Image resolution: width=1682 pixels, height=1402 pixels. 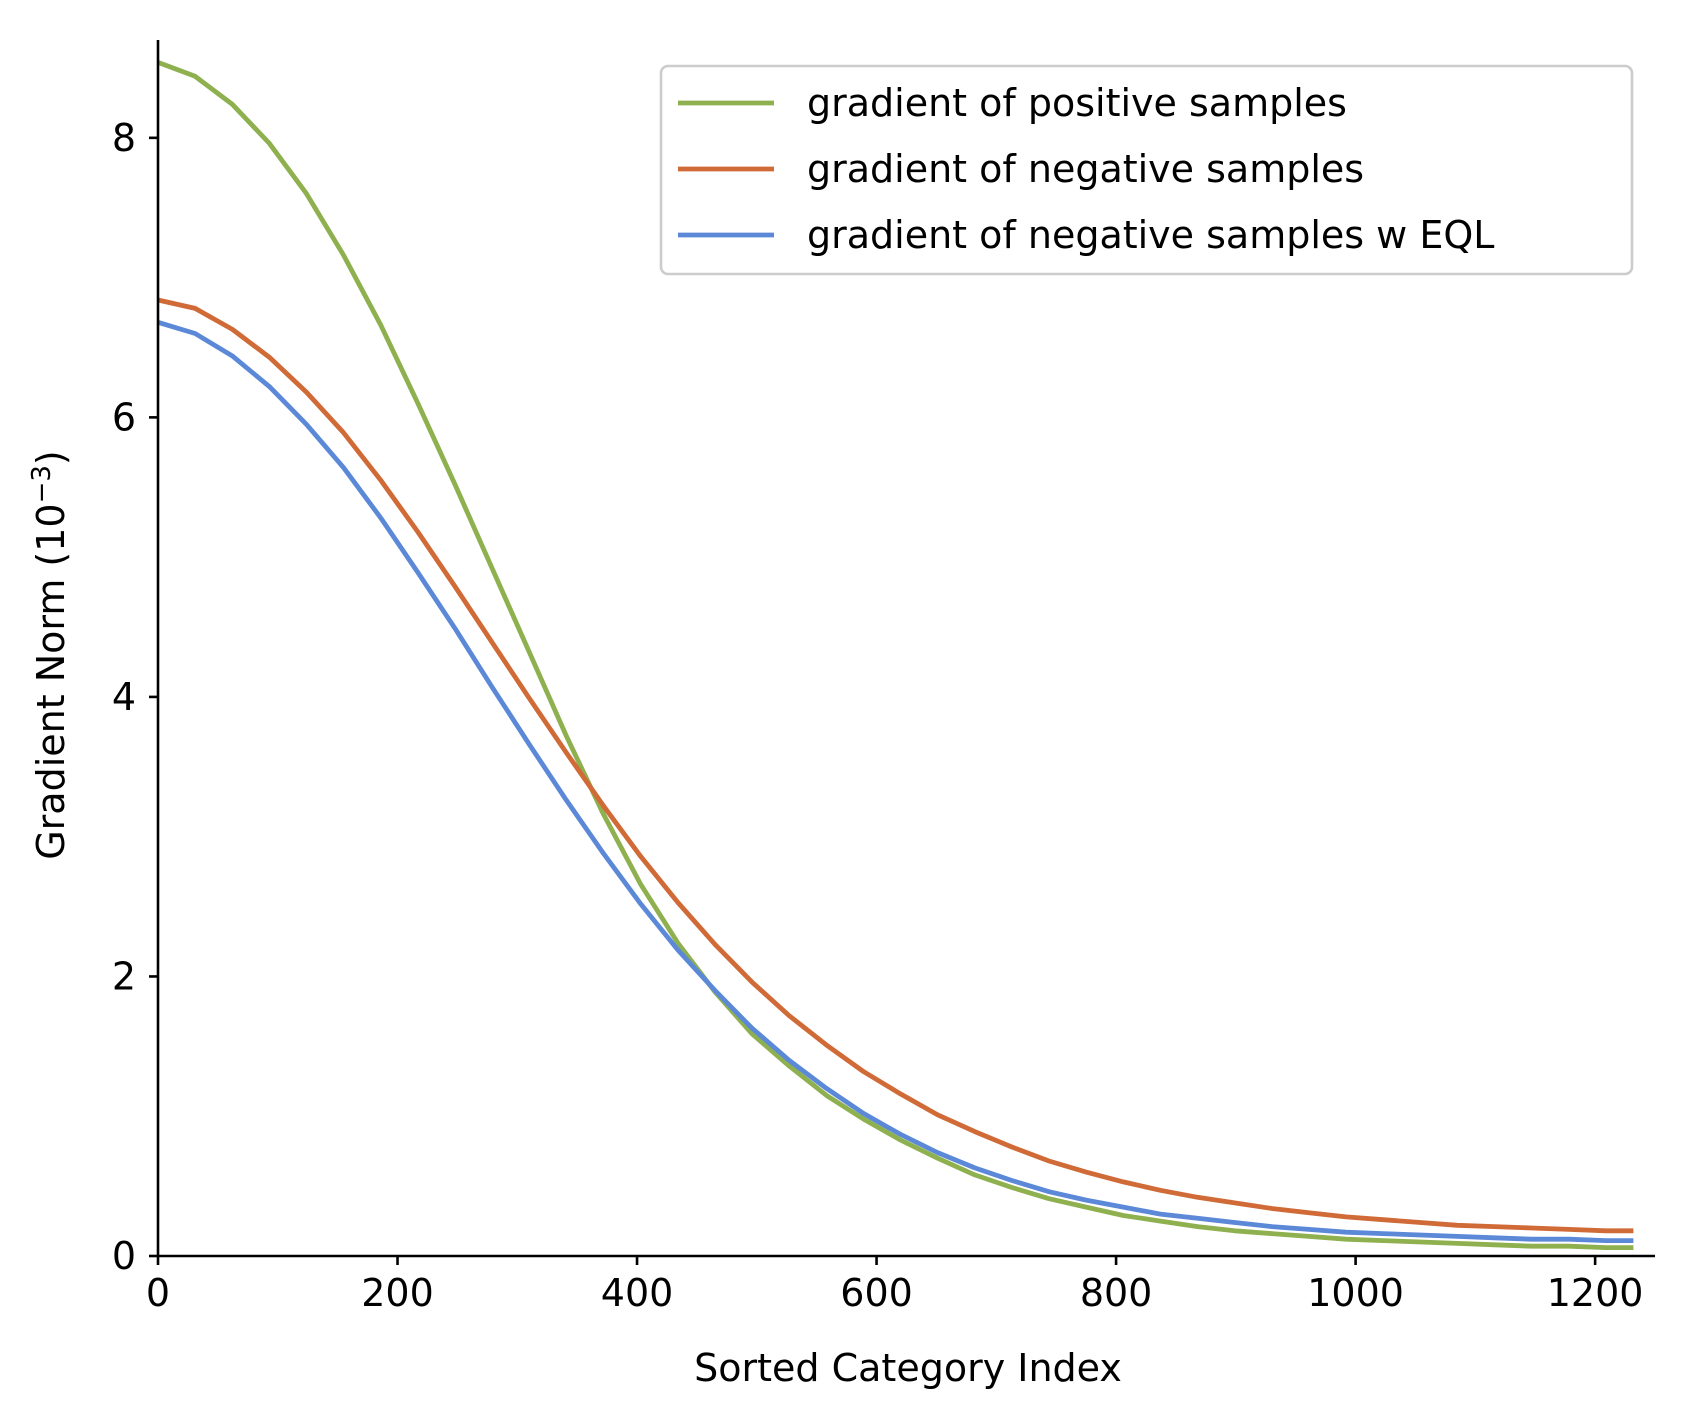 What do you see at coordinates (124, 697) in the screenshot?
I see `y-tick-label: 4` at bounding box center [124, 697].